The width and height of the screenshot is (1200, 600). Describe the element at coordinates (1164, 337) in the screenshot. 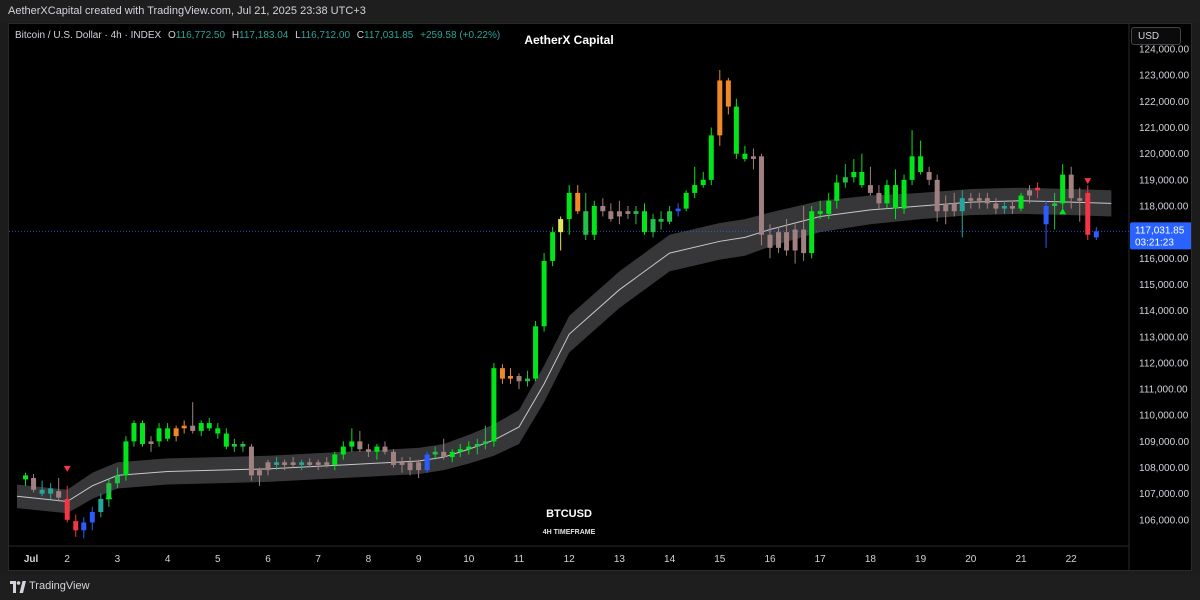

I see `price-tick-label: 113,000.00` at that location.